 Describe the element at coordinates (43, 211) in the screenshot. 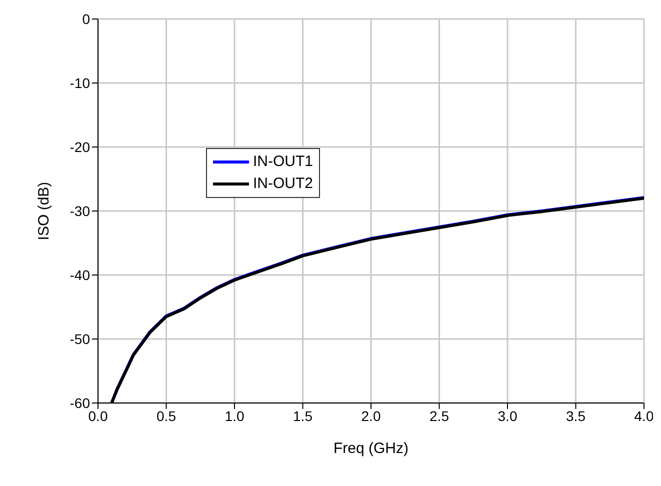

I see `y-axis-title: ISO (dB)` at that location.